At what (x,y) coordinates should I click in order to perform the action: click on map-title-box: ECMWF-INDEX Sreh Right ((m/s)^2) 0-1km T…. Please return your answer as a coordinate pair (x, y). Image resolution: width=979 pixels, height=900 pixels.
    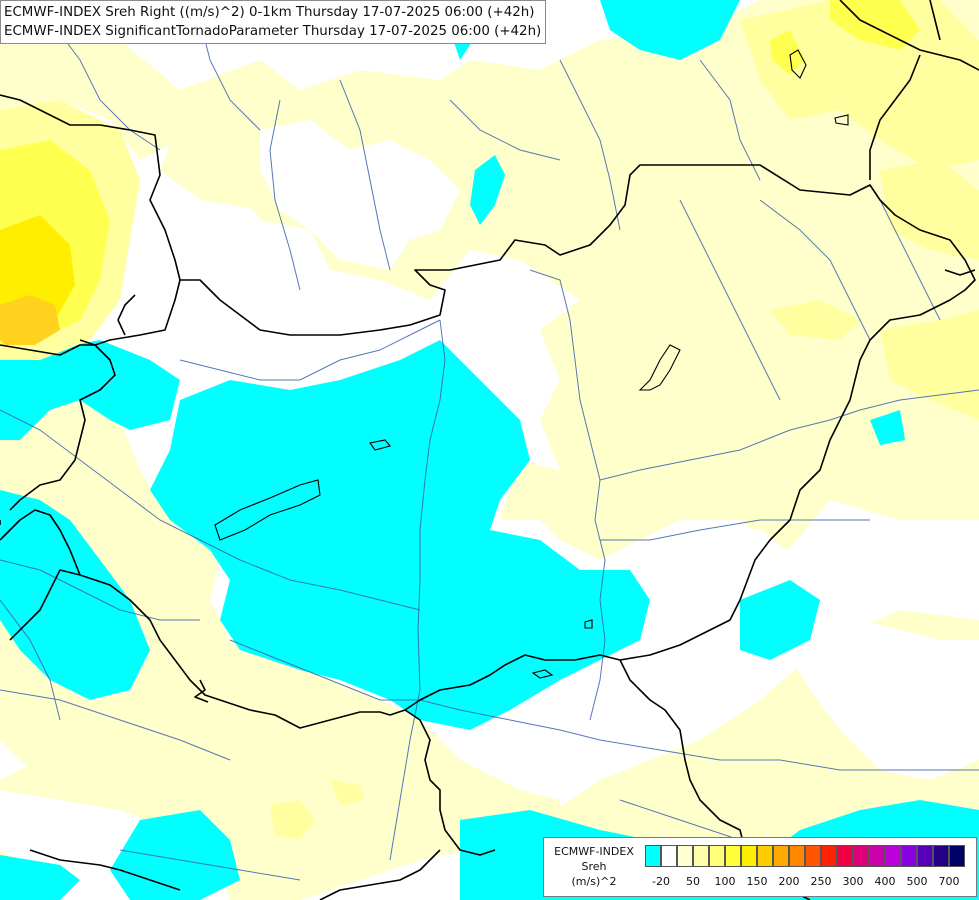
    Looking at the image, I should click on (273, 22).